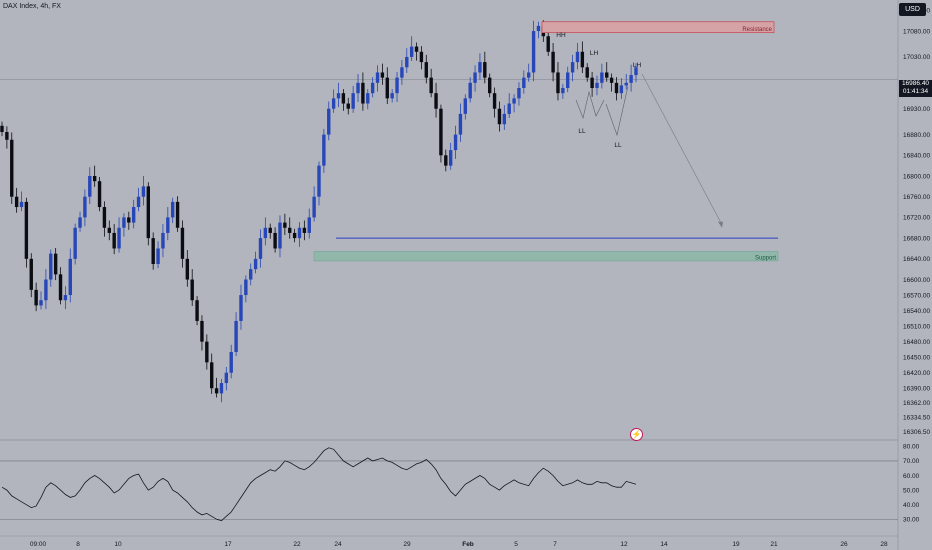  I want to click on price-axis-tick: 16480.00, so click(916, 342).